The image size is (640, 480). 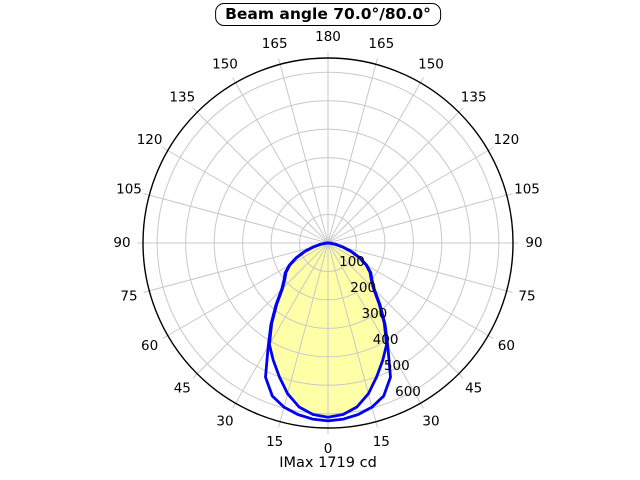 I want to click on angle-tick-label: 0, so click(x=328, y=449).